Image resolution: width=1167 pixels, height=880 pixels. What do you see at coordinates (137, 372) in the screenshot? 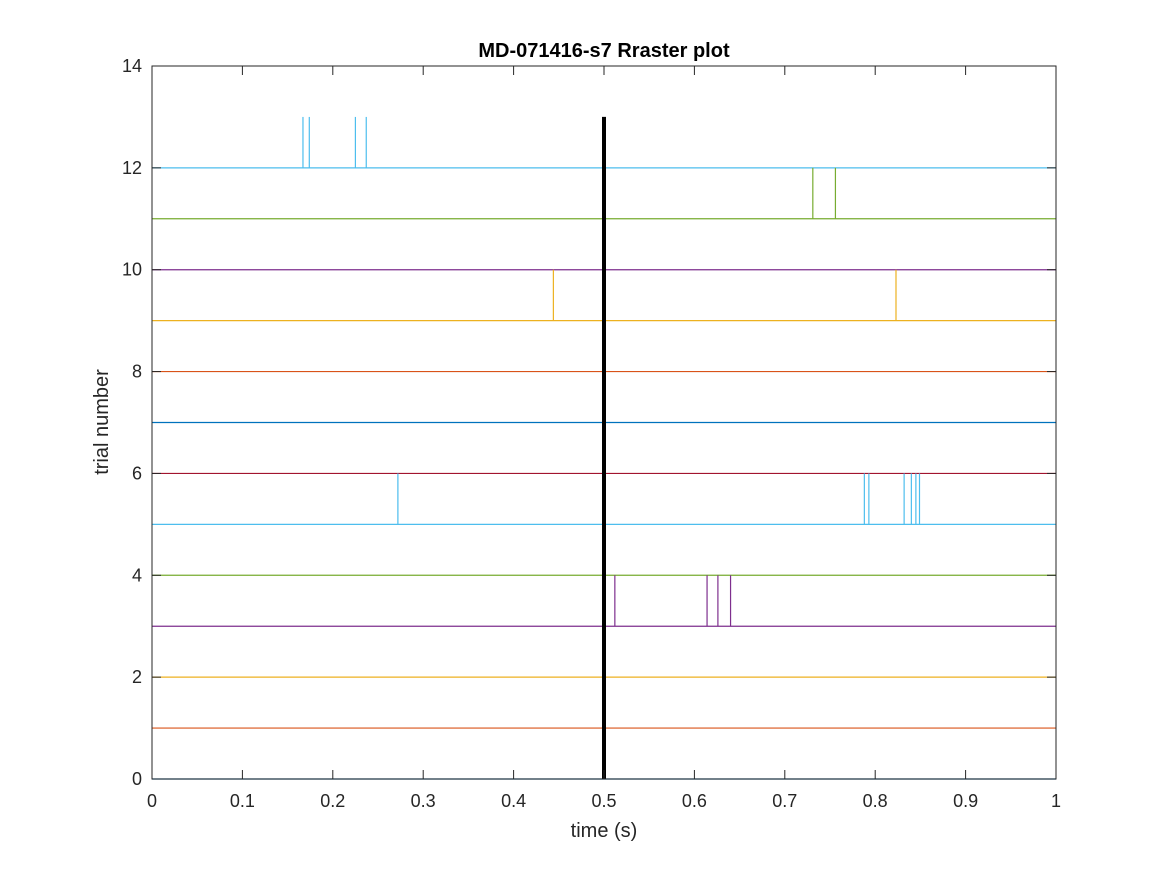
I see `y-tick-label: 8` at bounding box center [137, 372].